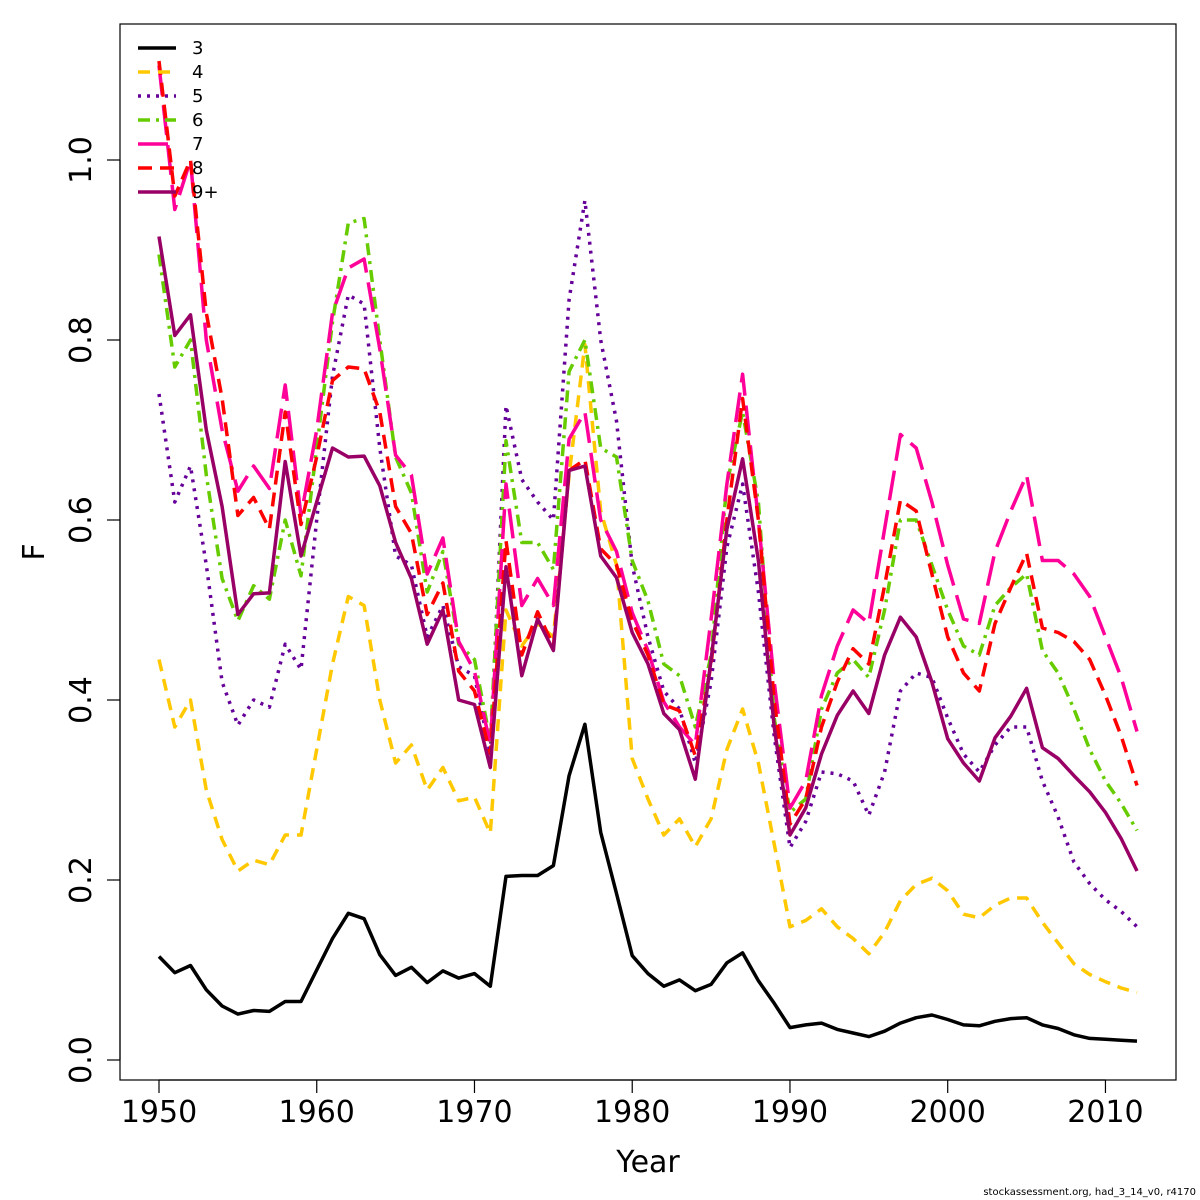 The height and width of the screenshot is (1200, 1200). I want to click on x-tick-label-2000: 2000, so click(948, 1112).